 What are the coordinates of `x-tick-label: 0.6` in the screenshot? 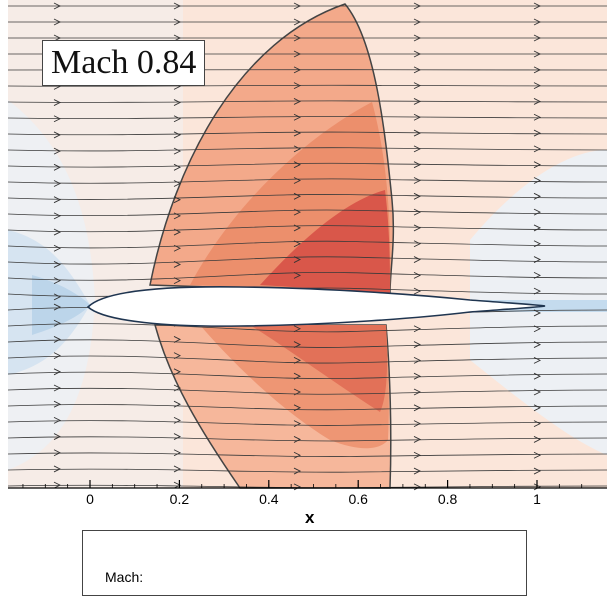 It's located at (358, 499).